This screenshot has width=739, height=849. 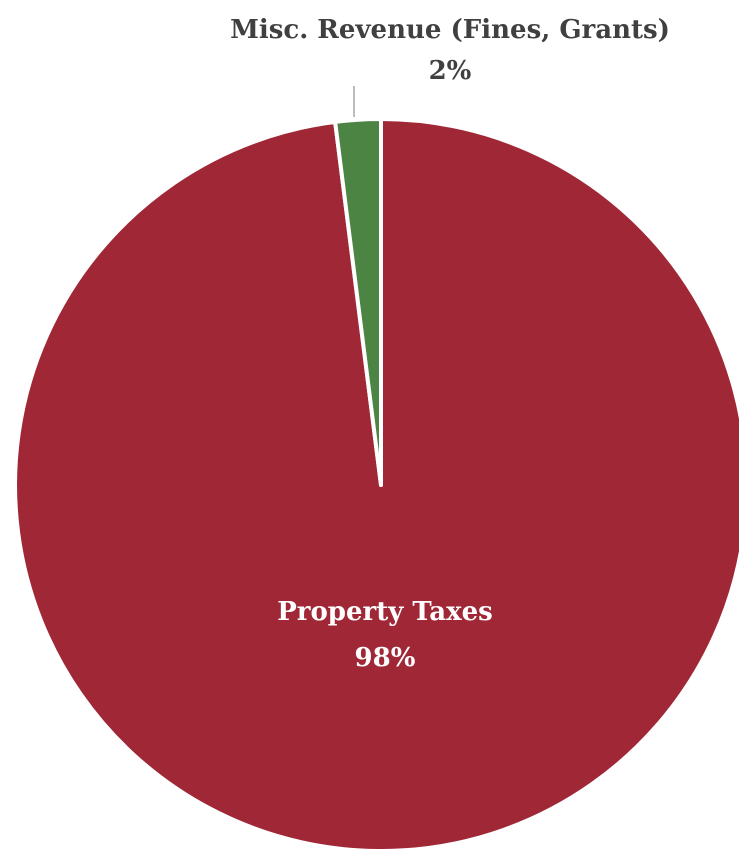 I want to click on pie-slice-misc-revenue-fines-grants, so click(x=358, y=302).